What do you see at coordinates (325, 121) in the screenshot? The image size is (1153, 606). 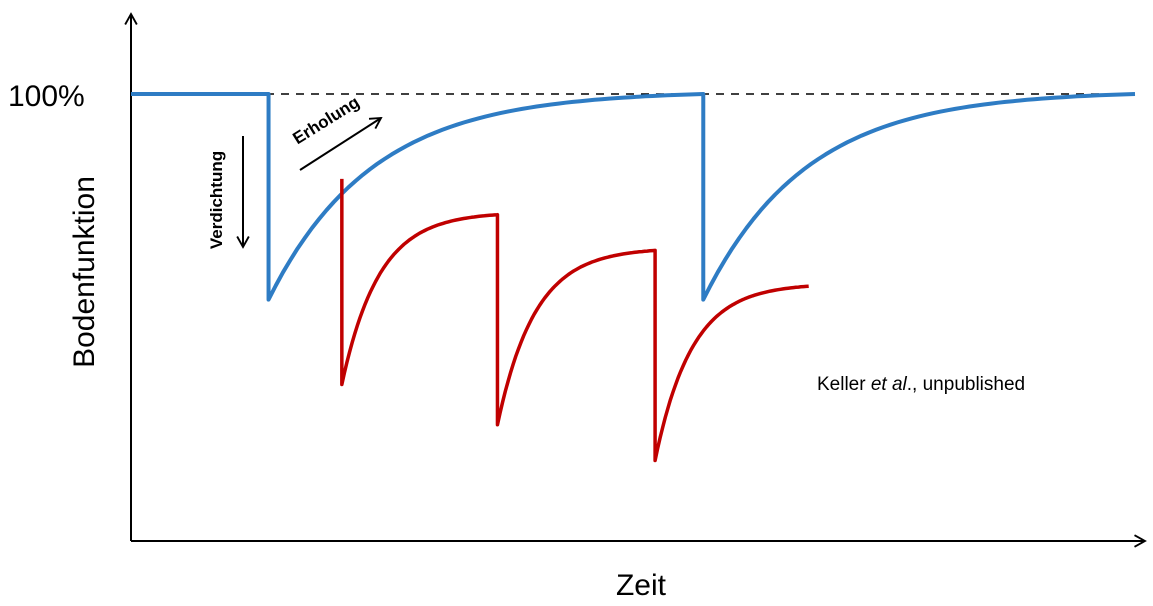 I see `annotation-erholung: Erholung` at bounding box center [325, 121].